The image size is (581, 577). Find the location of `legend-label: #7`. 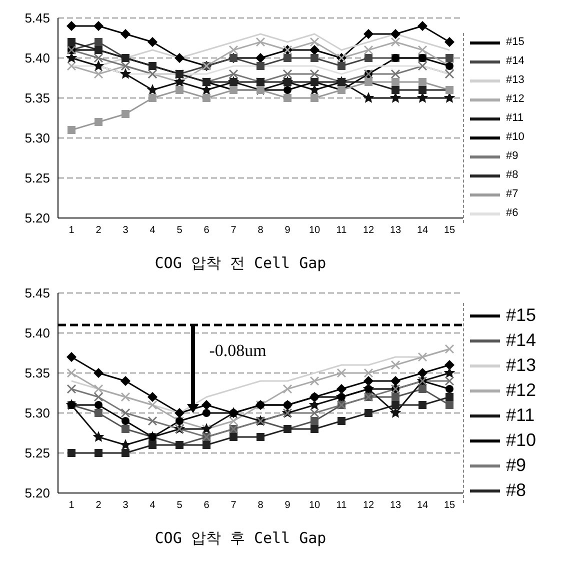

legend-label: #7 is located at coordinates (512, 194).